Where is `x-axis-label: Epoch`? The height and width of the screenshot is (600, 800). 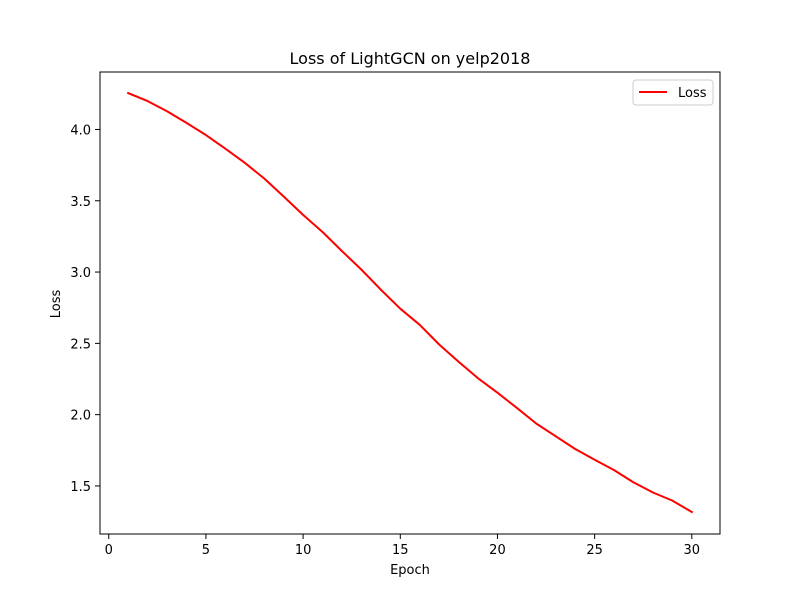
x-axis-label: Epoch is located at coordinates (410, 570).